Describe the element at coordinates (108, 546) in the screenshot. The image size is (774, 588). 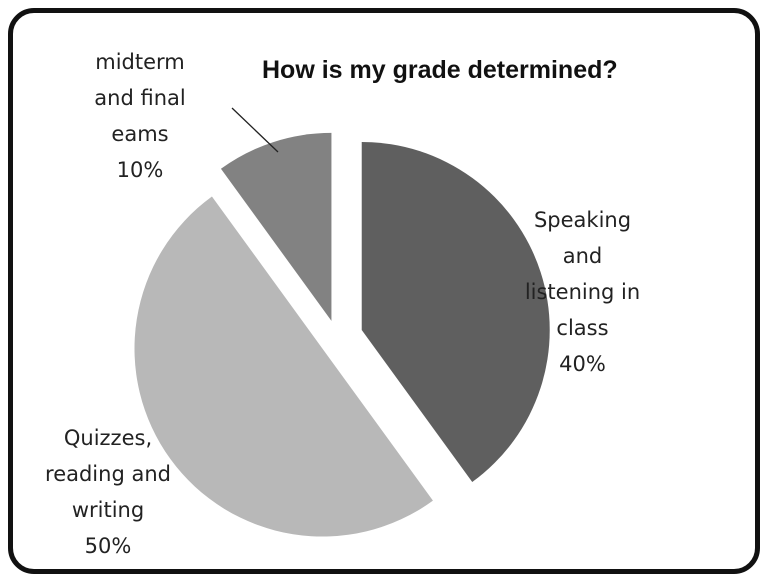
I see `slice-percent: 50%` at that location.